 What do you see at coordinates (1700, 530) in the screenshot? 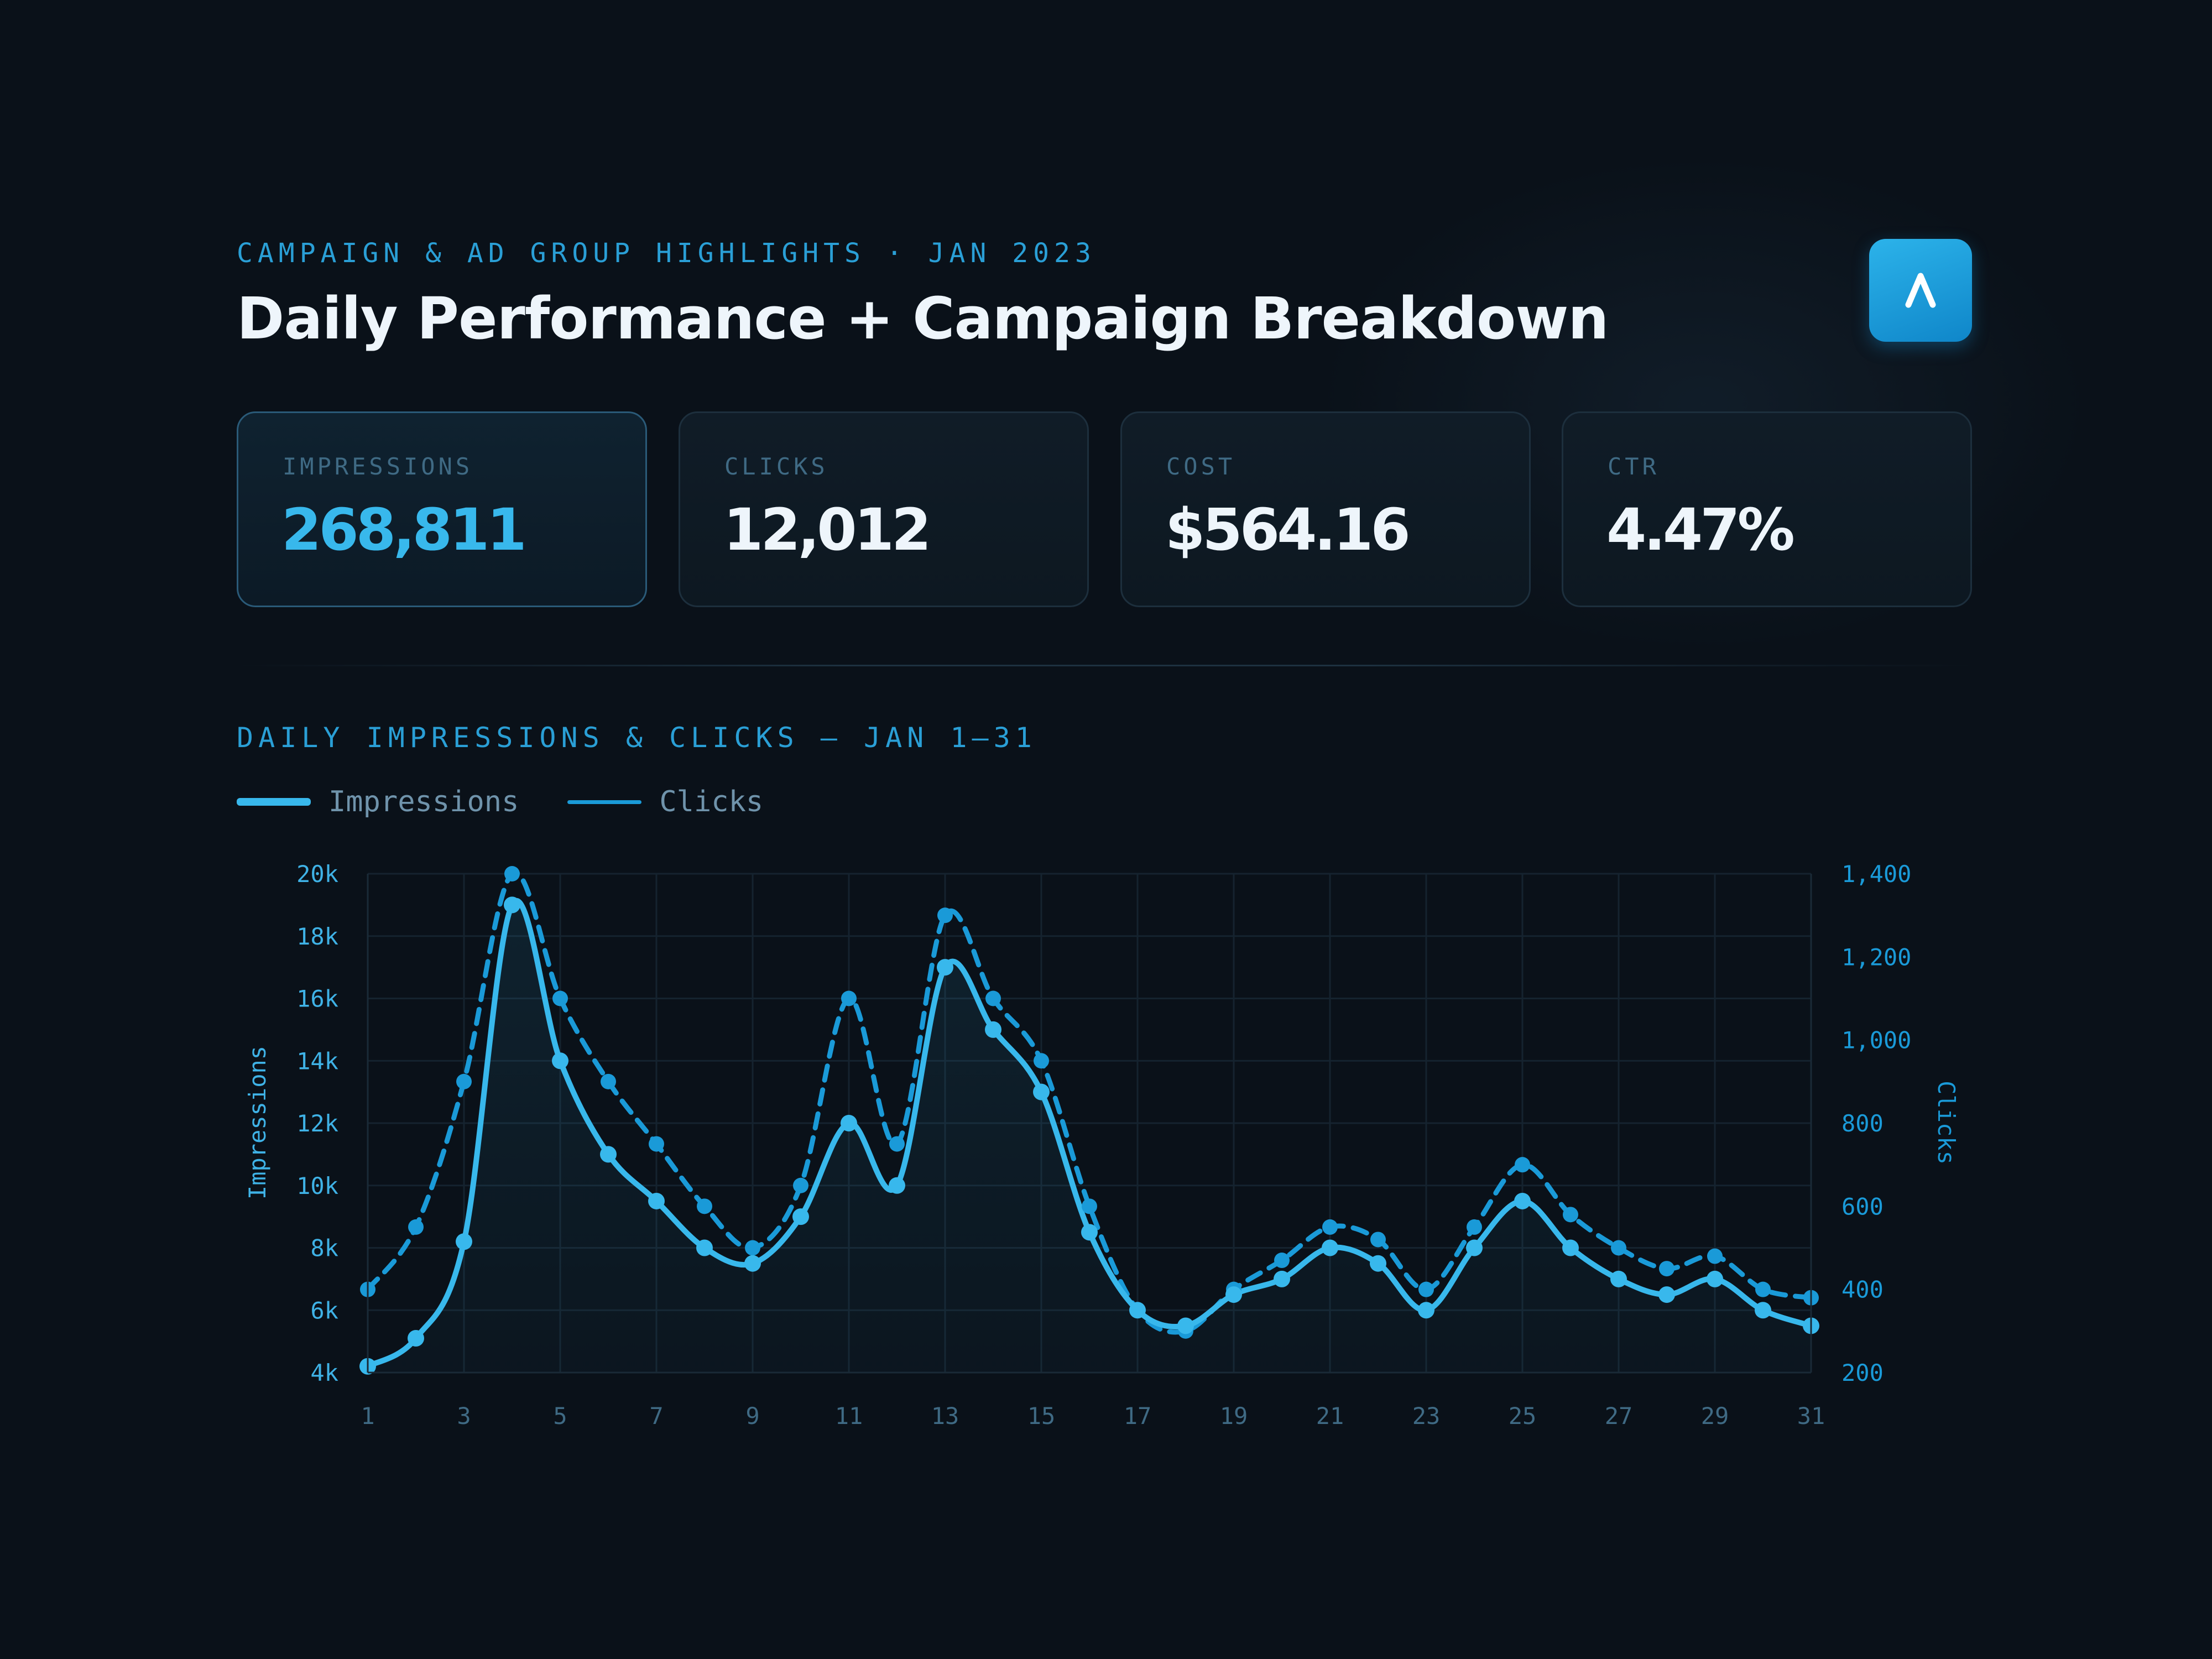
I see `kpi-value: 4.47%` at bounding box center [1700, 530].